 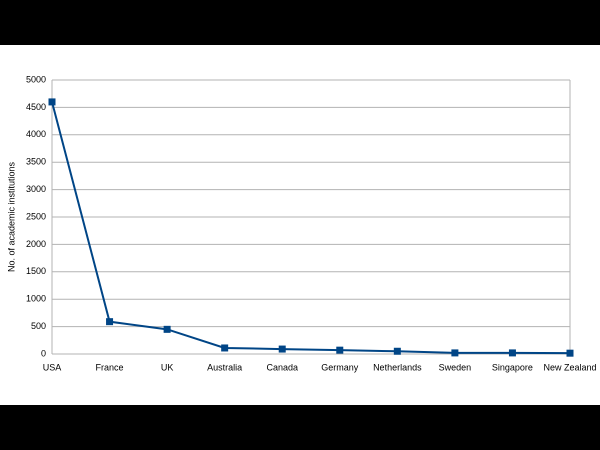 I want to click on x-tick-label: Netherlands, so click(x=397, y=367).